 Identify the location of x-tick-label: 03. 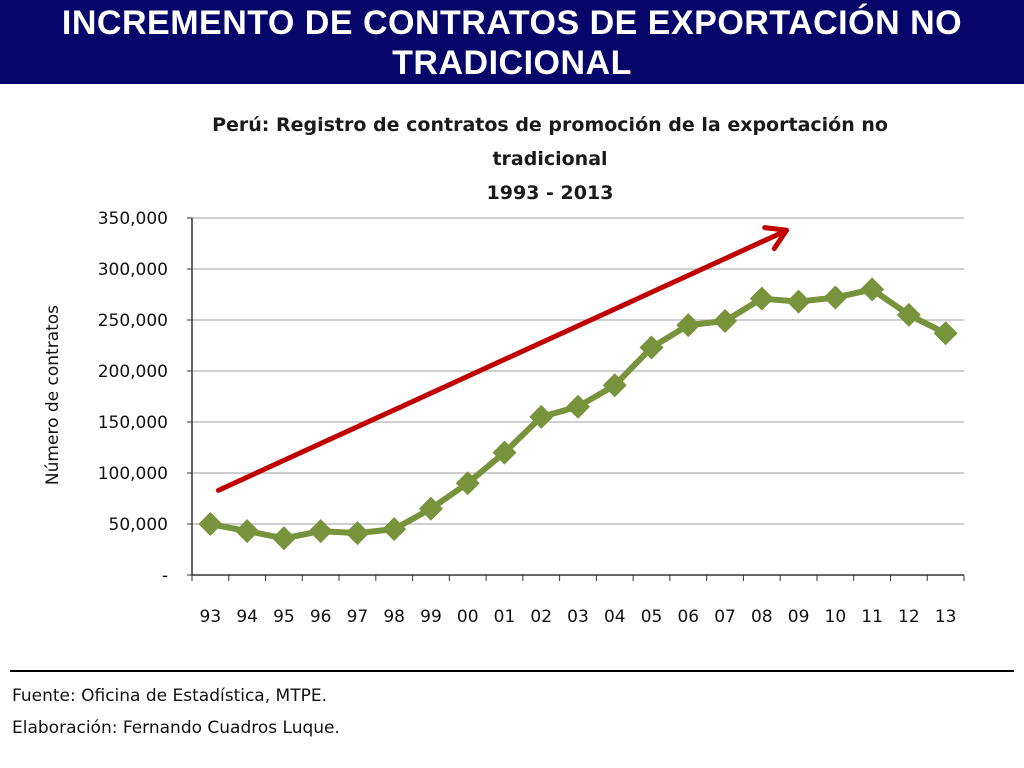
(578, 617).